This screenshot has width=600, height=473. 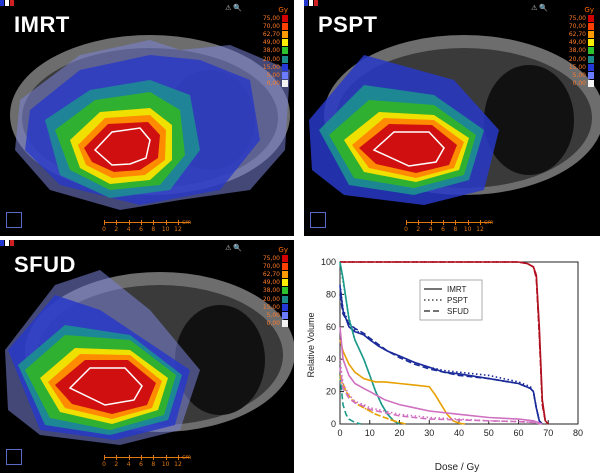 I want to click on colorbar-value: 49,00, so click(x=271, y=283).